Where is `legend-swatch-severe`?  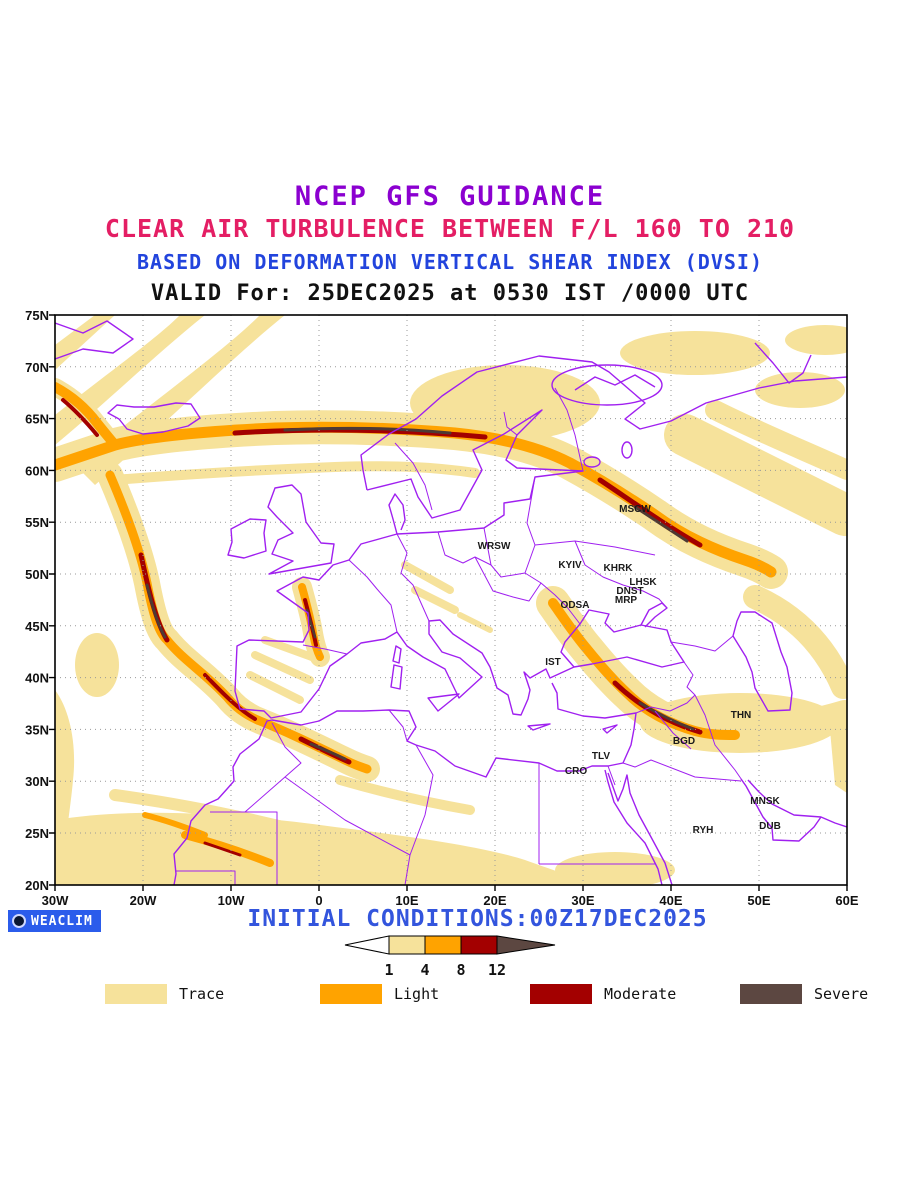 legend-swatch-severe is located at coordinates (771, 994).